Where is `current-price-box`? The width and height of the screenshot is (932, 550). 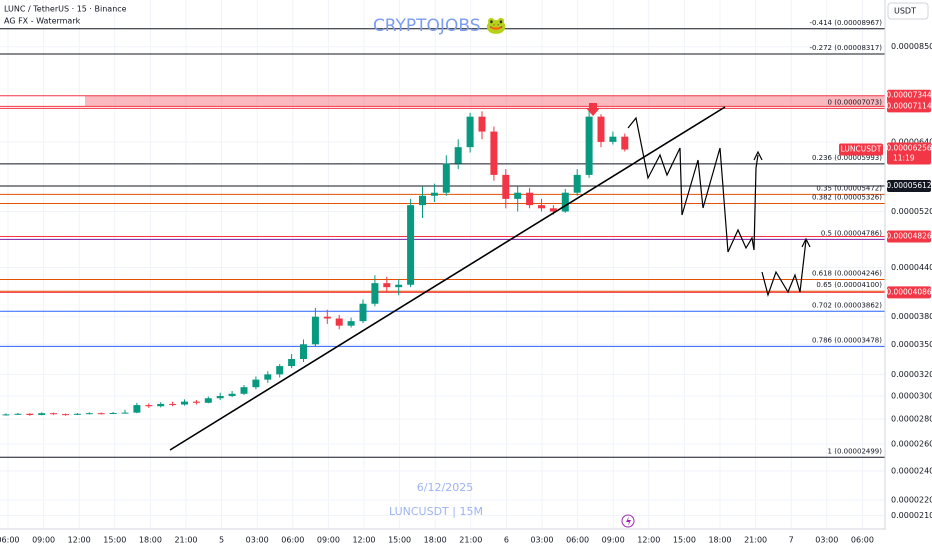
current-price-box is located at coordinates (909, 153).